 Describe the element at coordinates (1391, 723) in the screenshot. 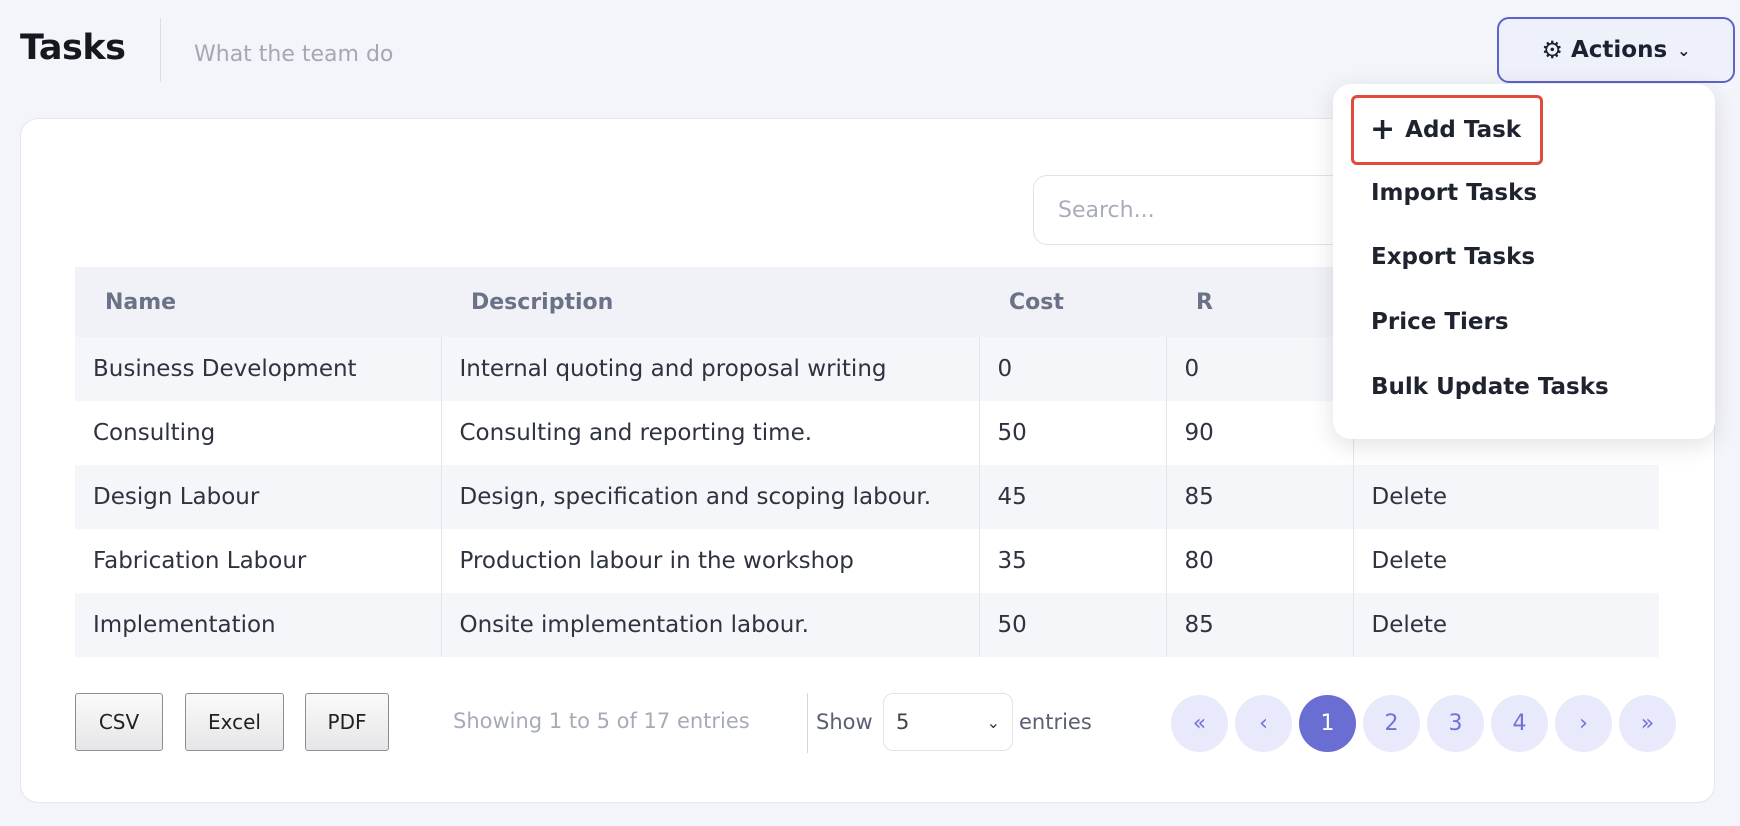

I see `page-button-2: 2` at that location.